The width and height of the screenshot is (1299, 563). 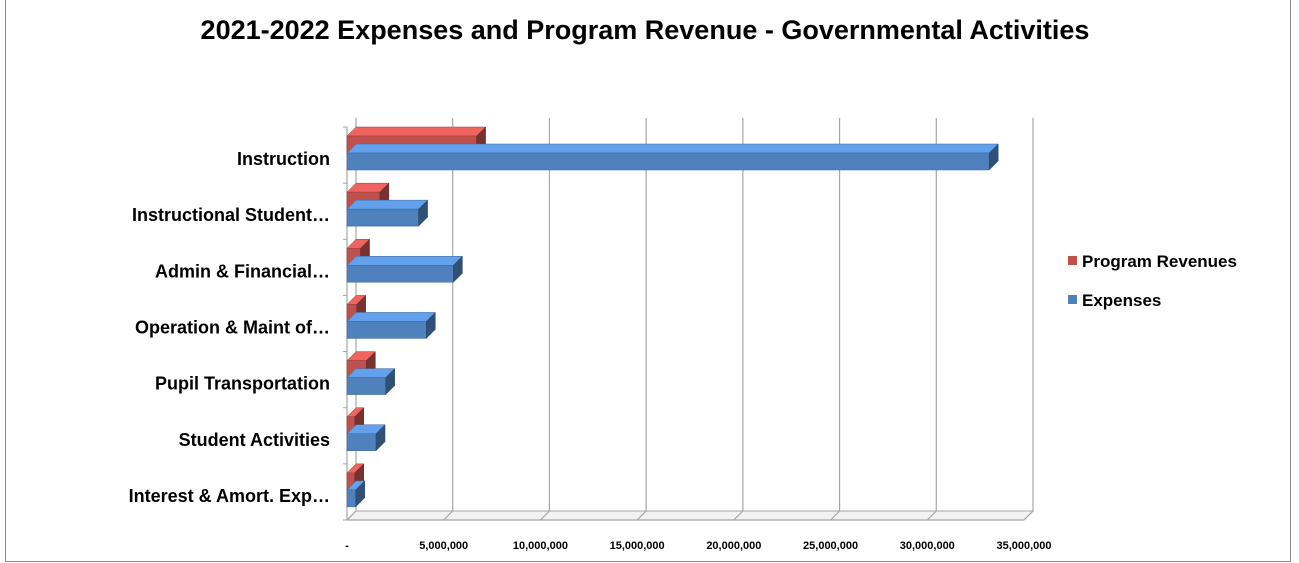 What do you see at coordinates (1152, 281) in the screenshot?
I see `legend: Program Revenues Expenses` at bounding box center [1152, 281].